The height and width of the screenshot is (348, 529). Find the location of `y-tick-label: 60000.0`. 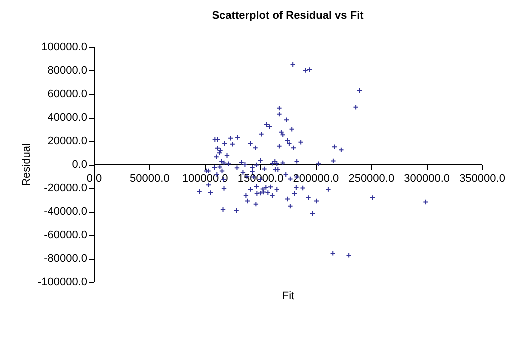

y-tick-label: 60000.0 is located at coordinates (68, 94).